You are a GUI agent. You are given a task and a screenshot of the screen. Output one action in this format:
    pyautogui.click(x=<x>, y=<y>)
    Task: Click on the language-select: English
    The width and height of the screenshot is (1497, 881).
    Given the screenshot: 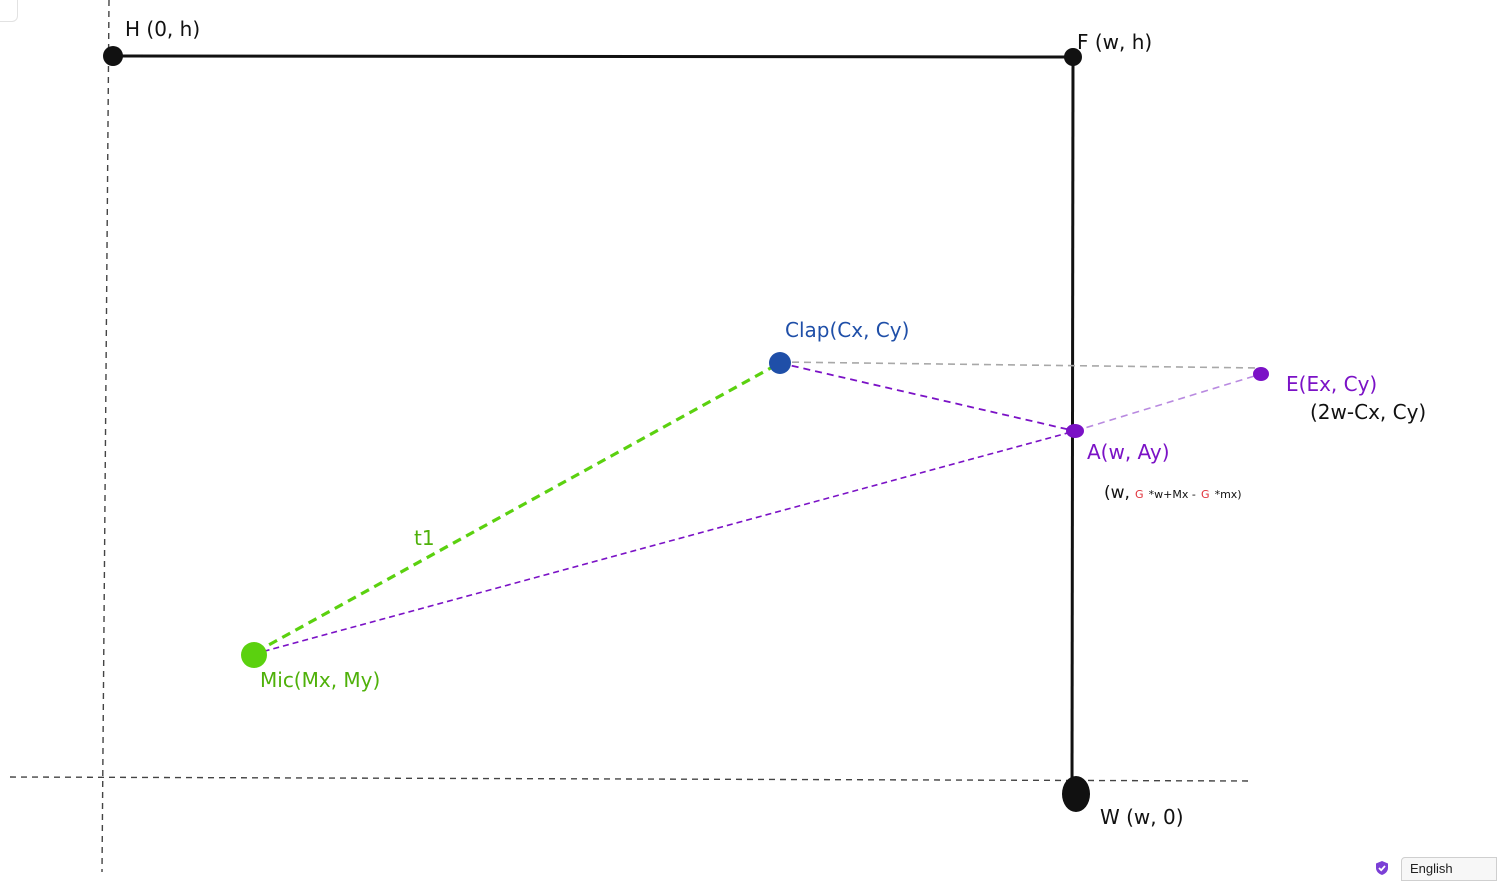 What is the action you would take?
    pyautogui.click(x=1449, y=869)
    